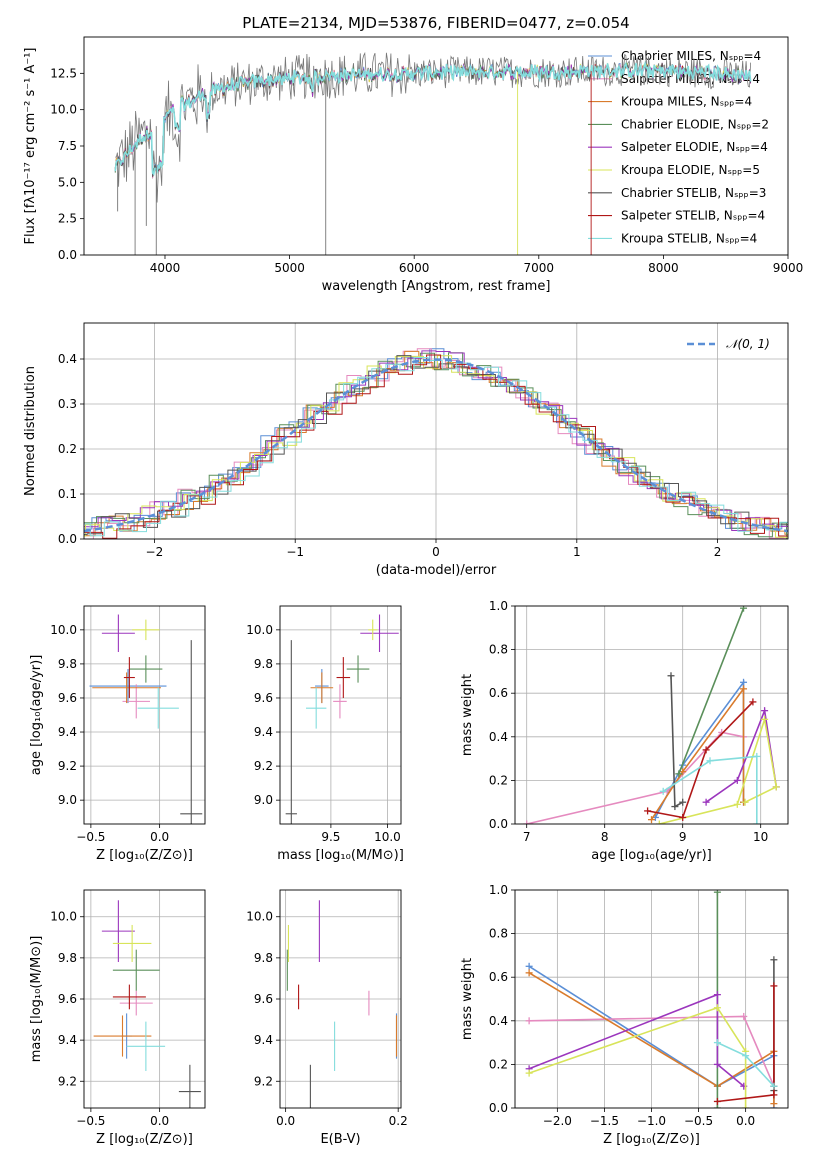  I want to click on spectrum-ytick-label: 10.0, so click(63, 110).